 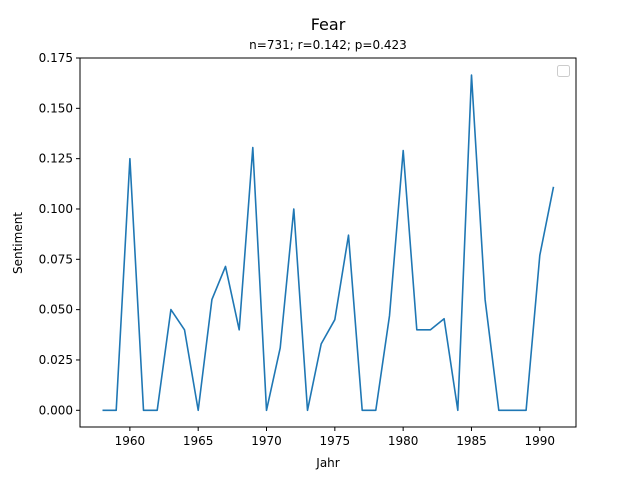 I want to click on x-axis-label: Jahr, so click(x=327, y=463).